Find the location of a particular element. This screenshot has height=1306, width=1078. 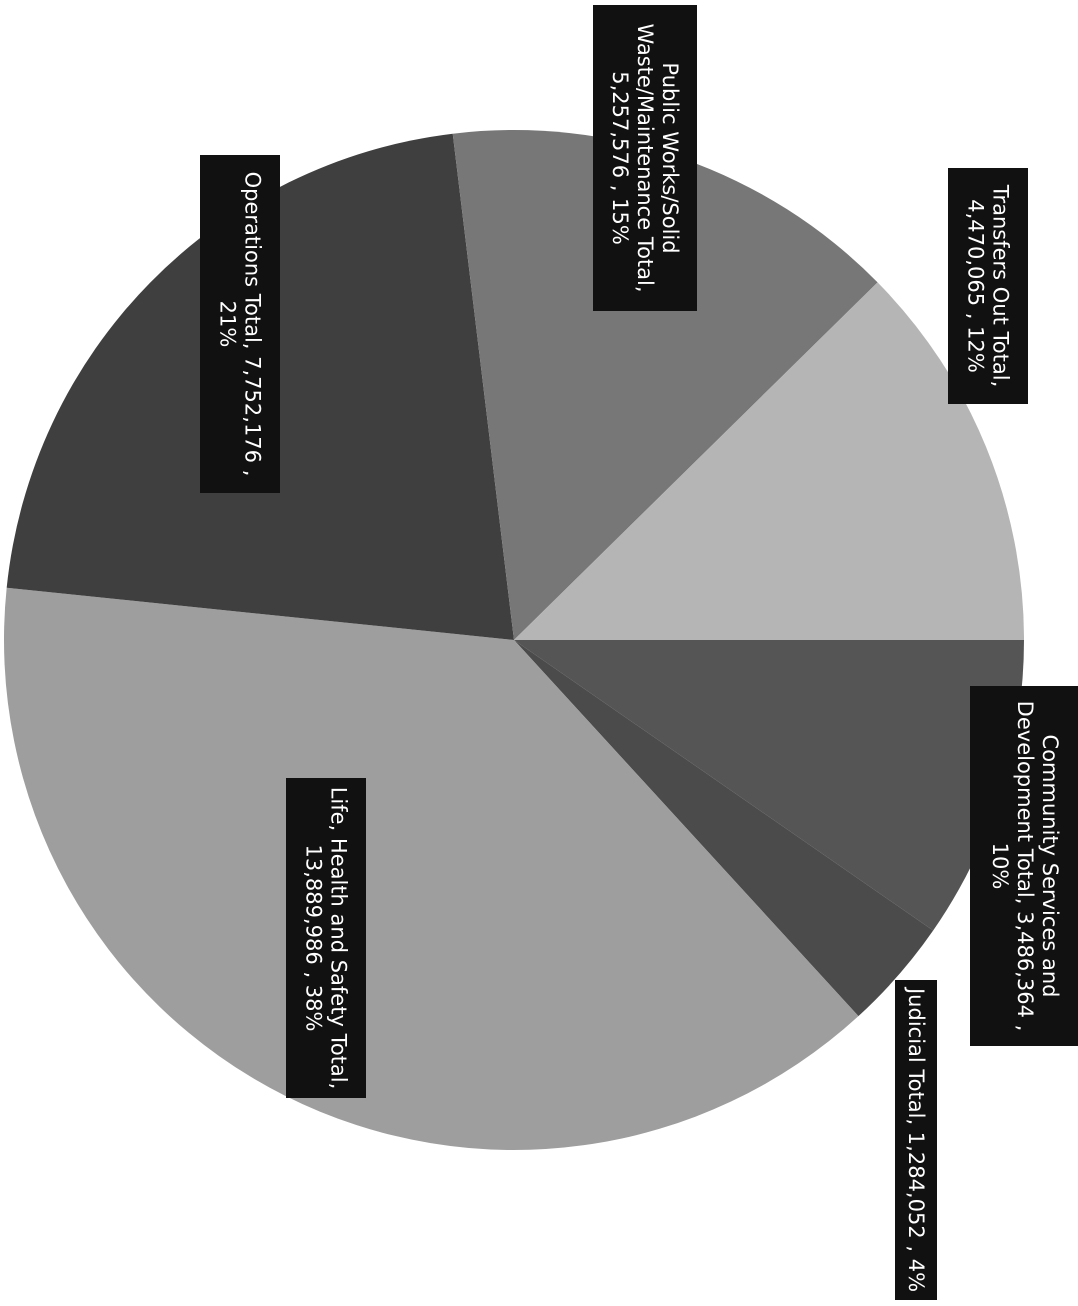

data-label-line: Judicial Total, 1,284,052 , 4% is located at coordinates (916, 1139).